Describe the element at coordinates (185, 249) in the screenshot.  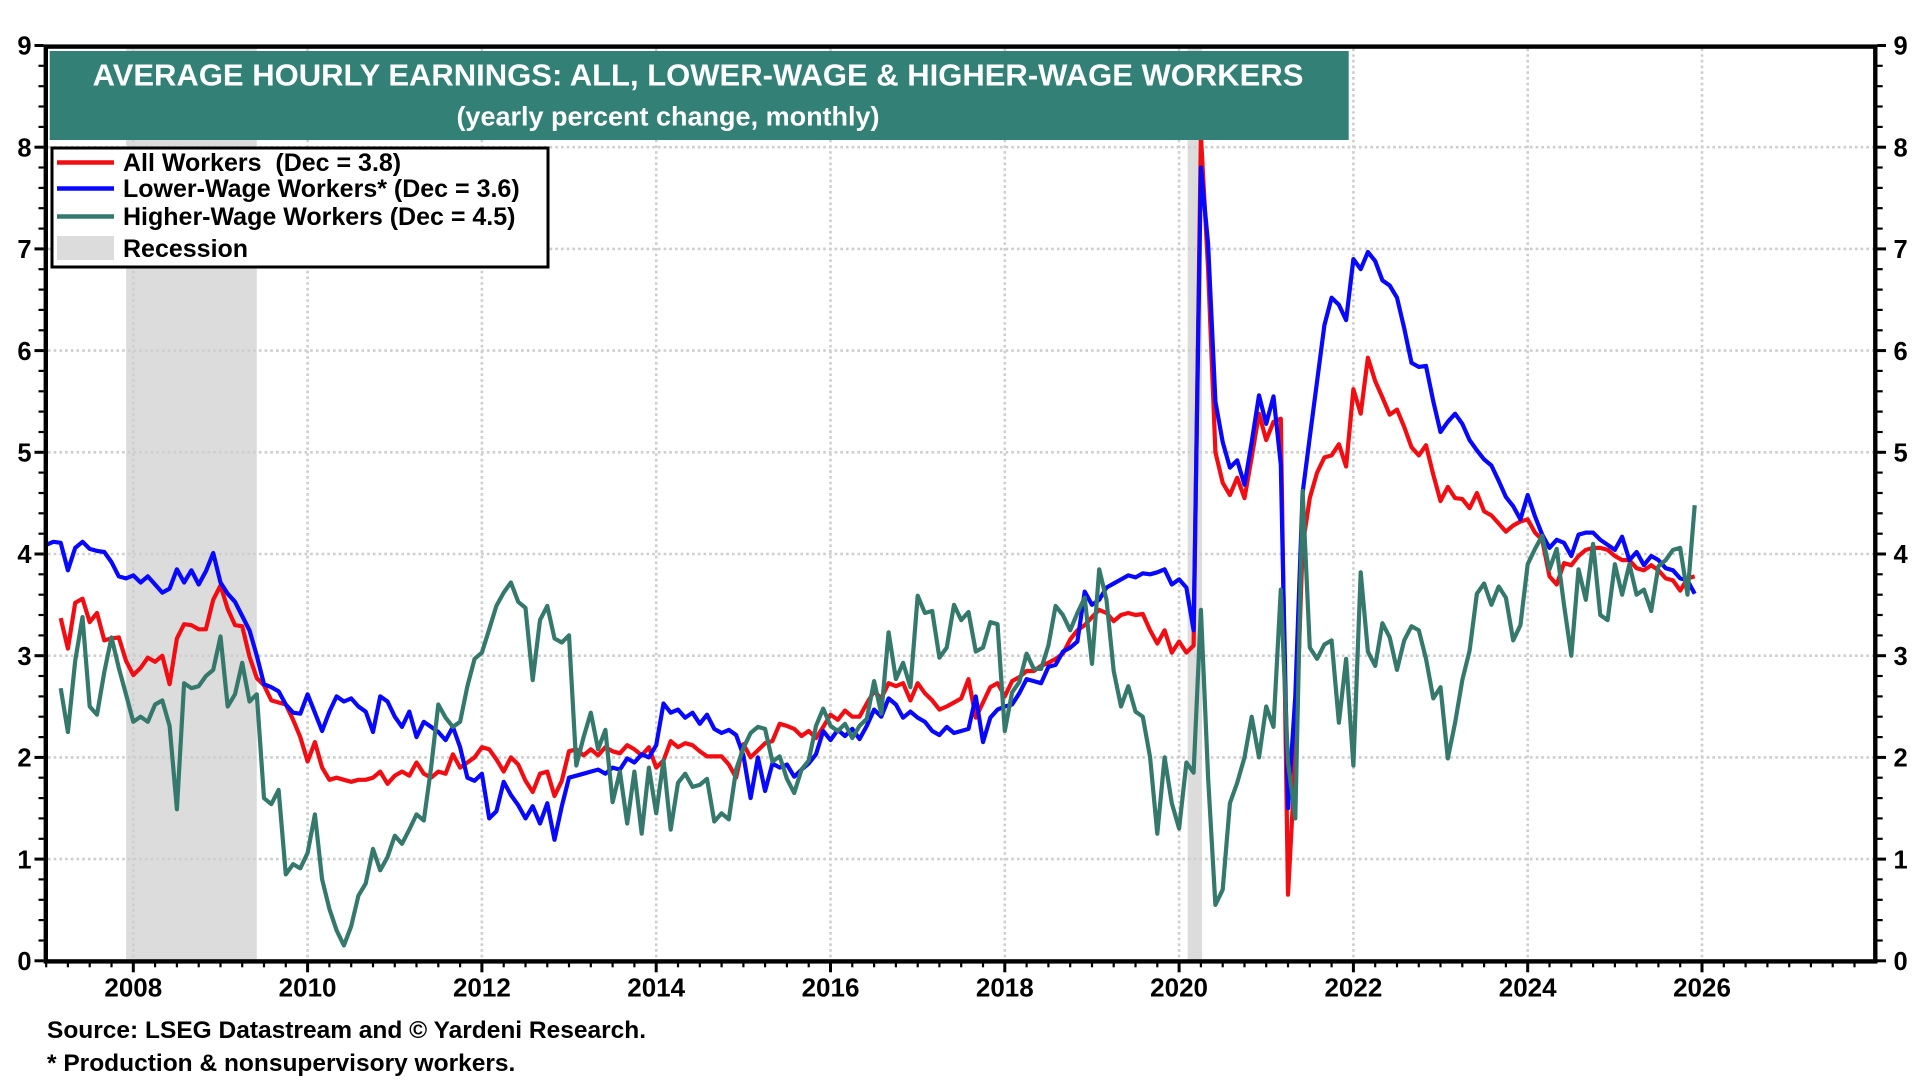
I see `svg-text: Recession` at that location.